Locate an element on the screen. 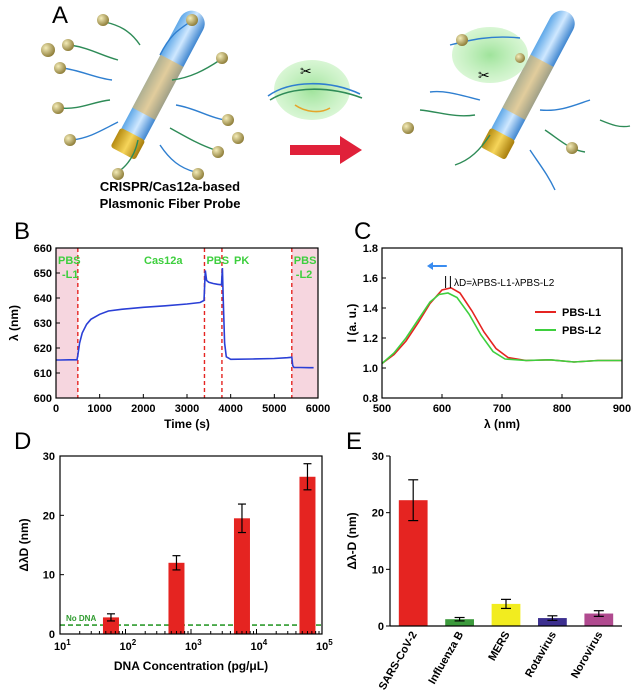  y-tick-label: 1.4 is located at coordinates (371, 309).